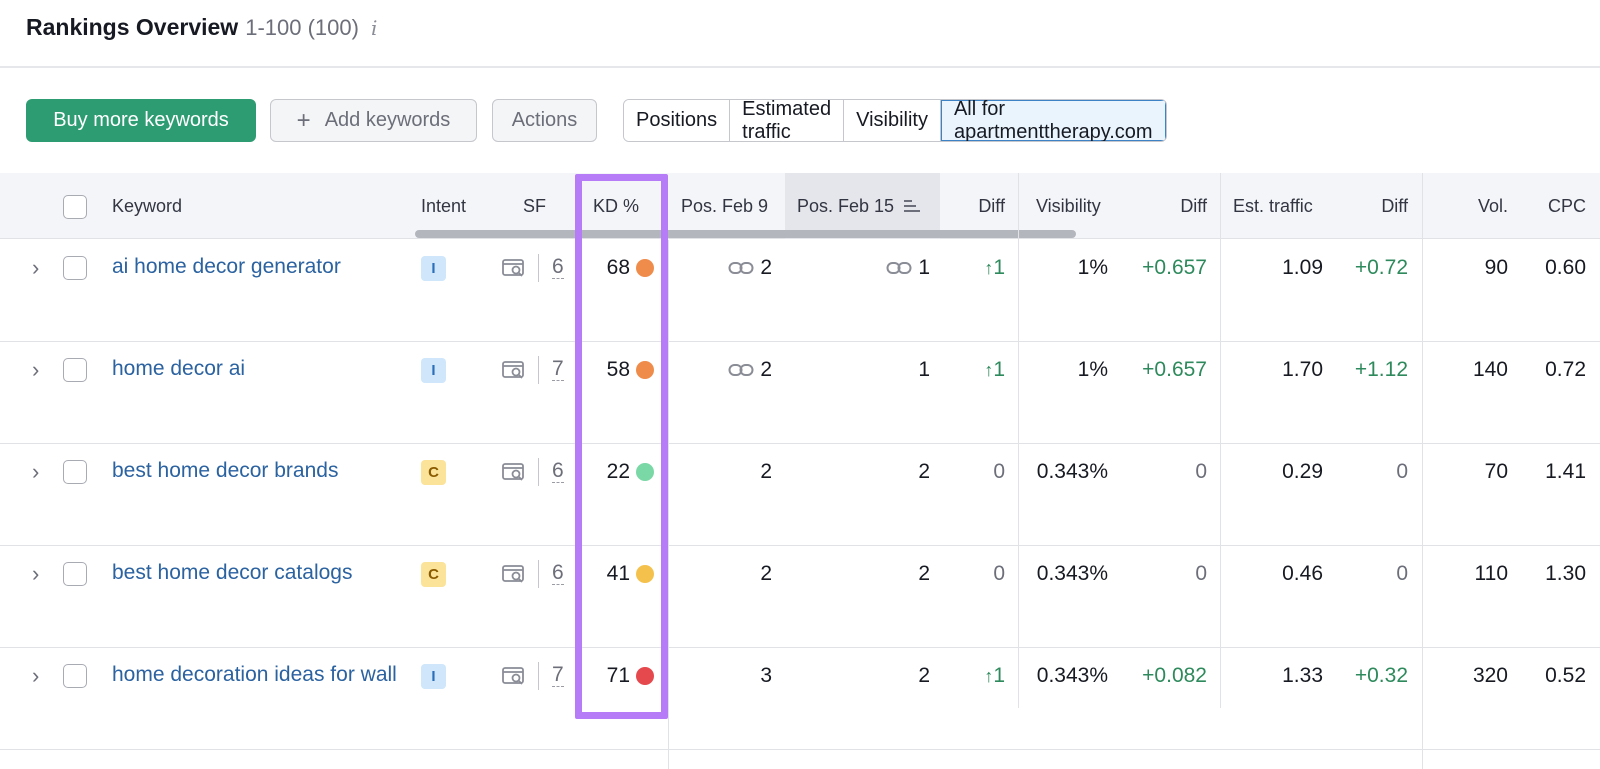 The image size is (1600, 769). I want to click on keyword-link: ai home decor generator, so click(226, 266).